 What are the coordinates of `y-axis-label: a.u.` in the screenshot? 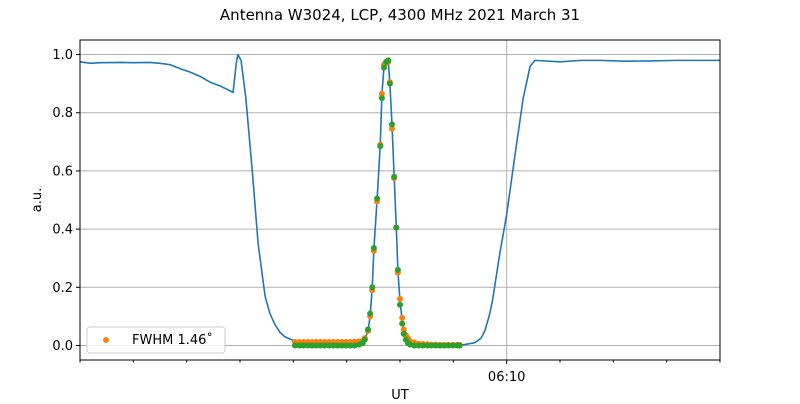 It's located at (37, 200).